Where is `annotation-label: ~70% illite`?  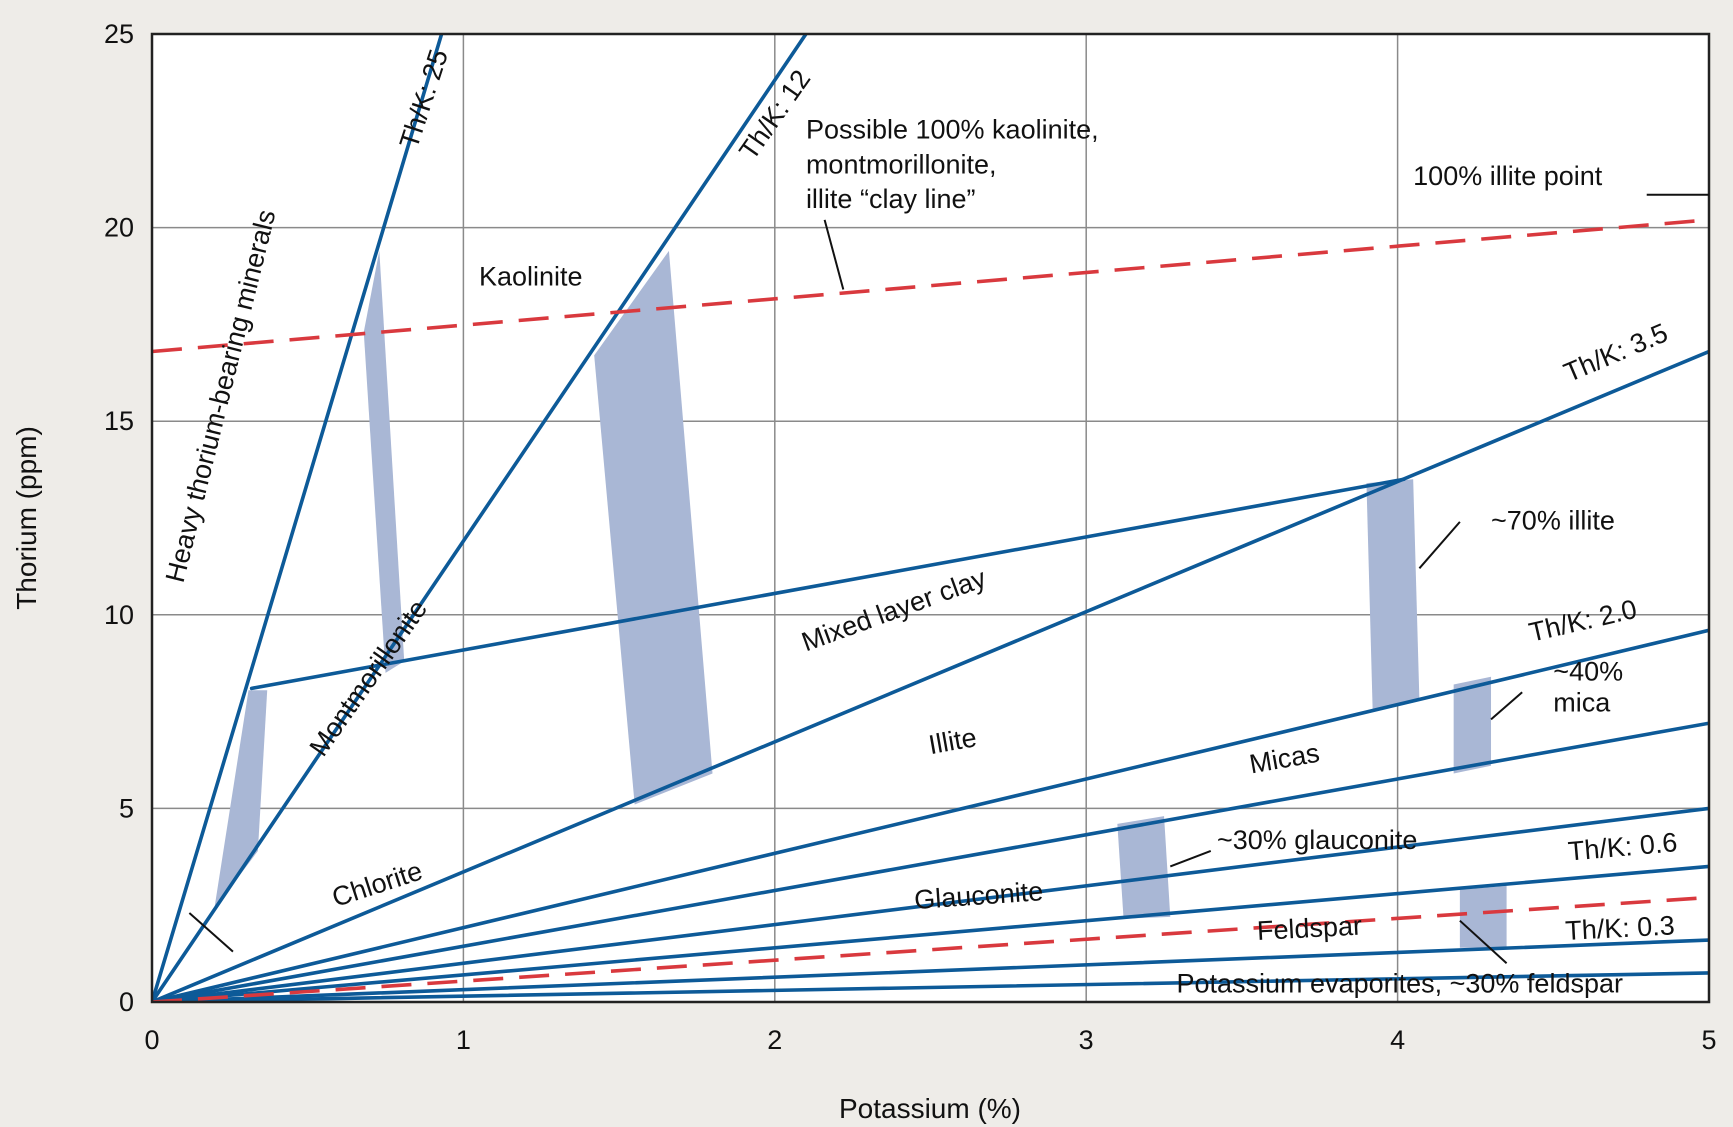 annotation-label: ~70% illite is located at coordinates (1553, 521).